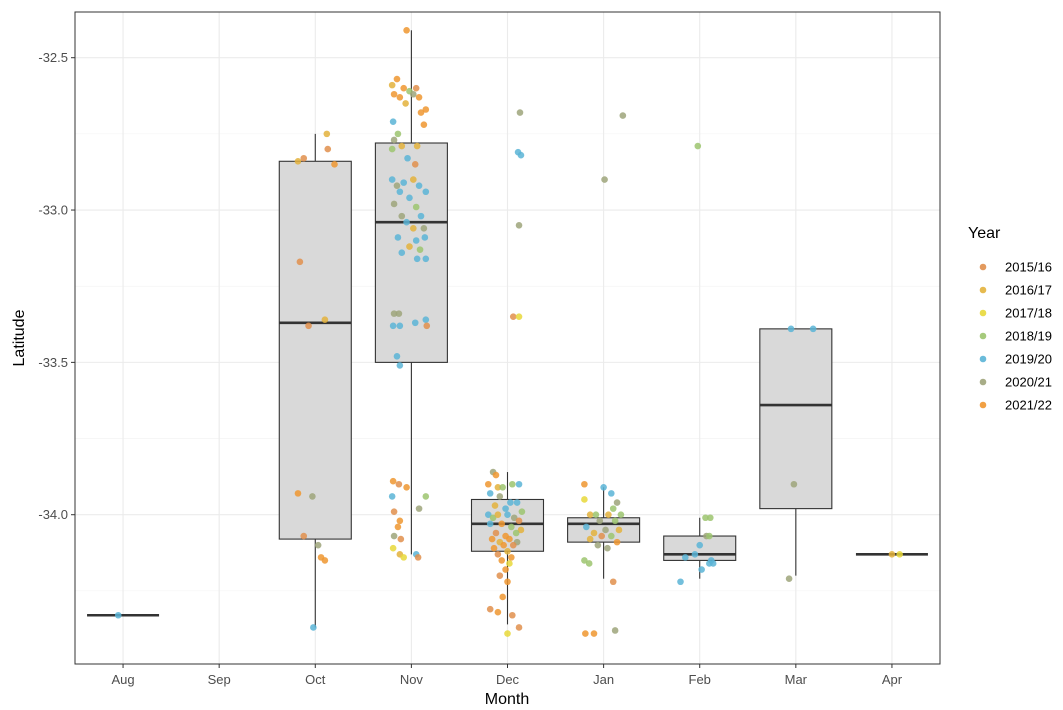 The height and width of the screenshot is (710, 1063). Describe the element at coordinates (1028, 405) in the screenshot. I see `legend-label: 2021/22` at that location.